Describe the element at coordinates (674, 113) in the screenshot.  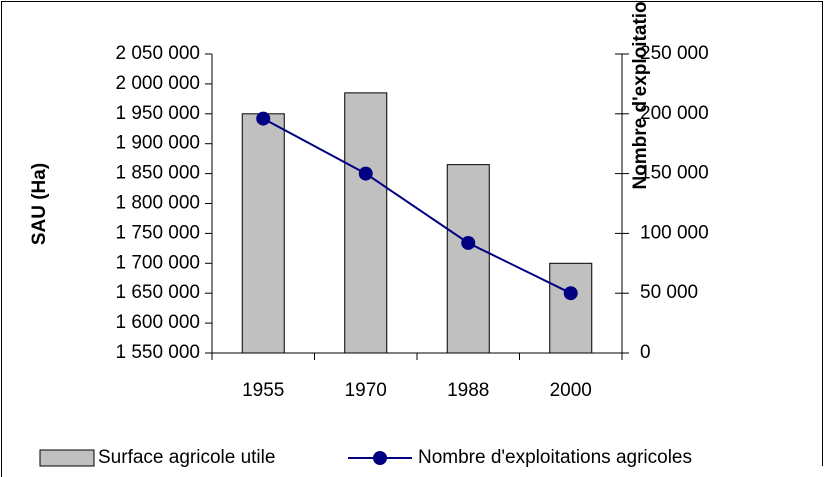
I see `y2-tick-label: 200 000` at that location.